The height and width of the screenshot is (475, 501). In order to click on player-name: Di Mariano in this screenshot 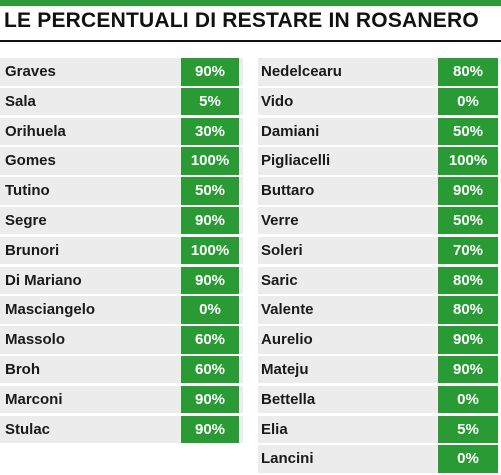, I will do `click(43, 280)`.